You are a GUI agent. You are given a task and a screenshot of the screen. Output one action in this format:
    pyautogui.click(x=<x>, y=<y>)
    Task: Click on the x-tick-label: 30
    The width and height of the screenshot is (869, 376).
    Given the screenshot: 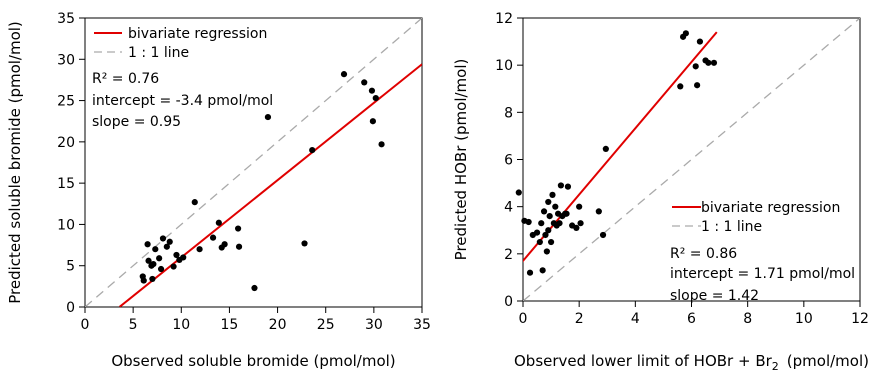 What is the action you would take?
    pyautogui.click(x=374, y=325)
    